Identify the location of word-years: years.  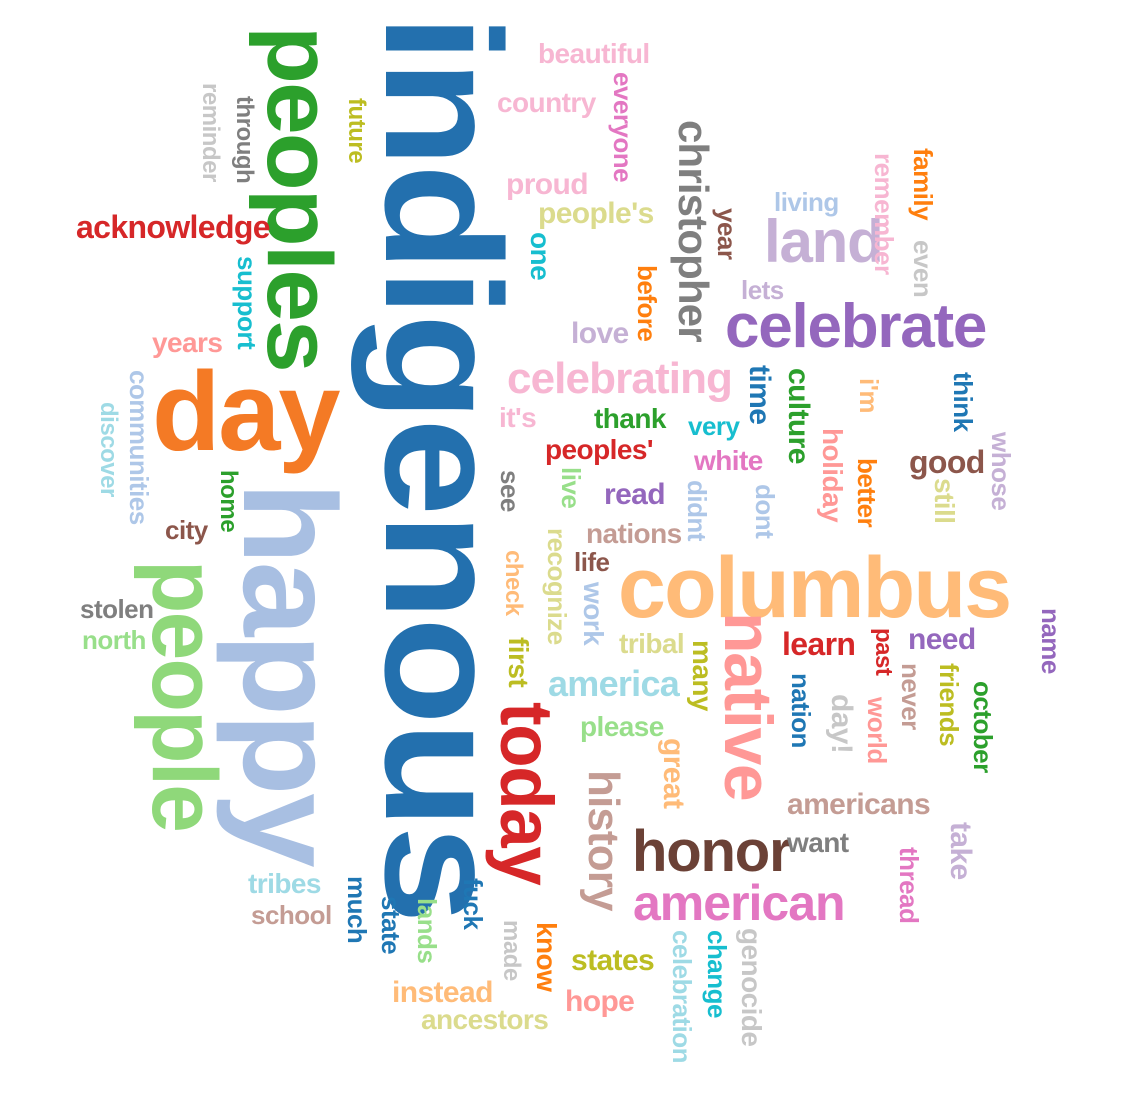
(187, 342).